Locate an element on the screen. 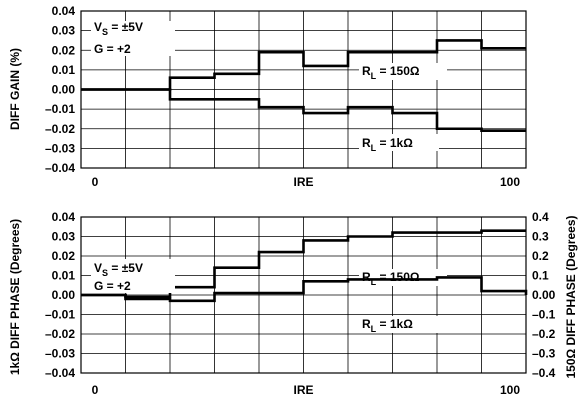  series-label: RL = 150Ω is located at coordinates (391, 72).